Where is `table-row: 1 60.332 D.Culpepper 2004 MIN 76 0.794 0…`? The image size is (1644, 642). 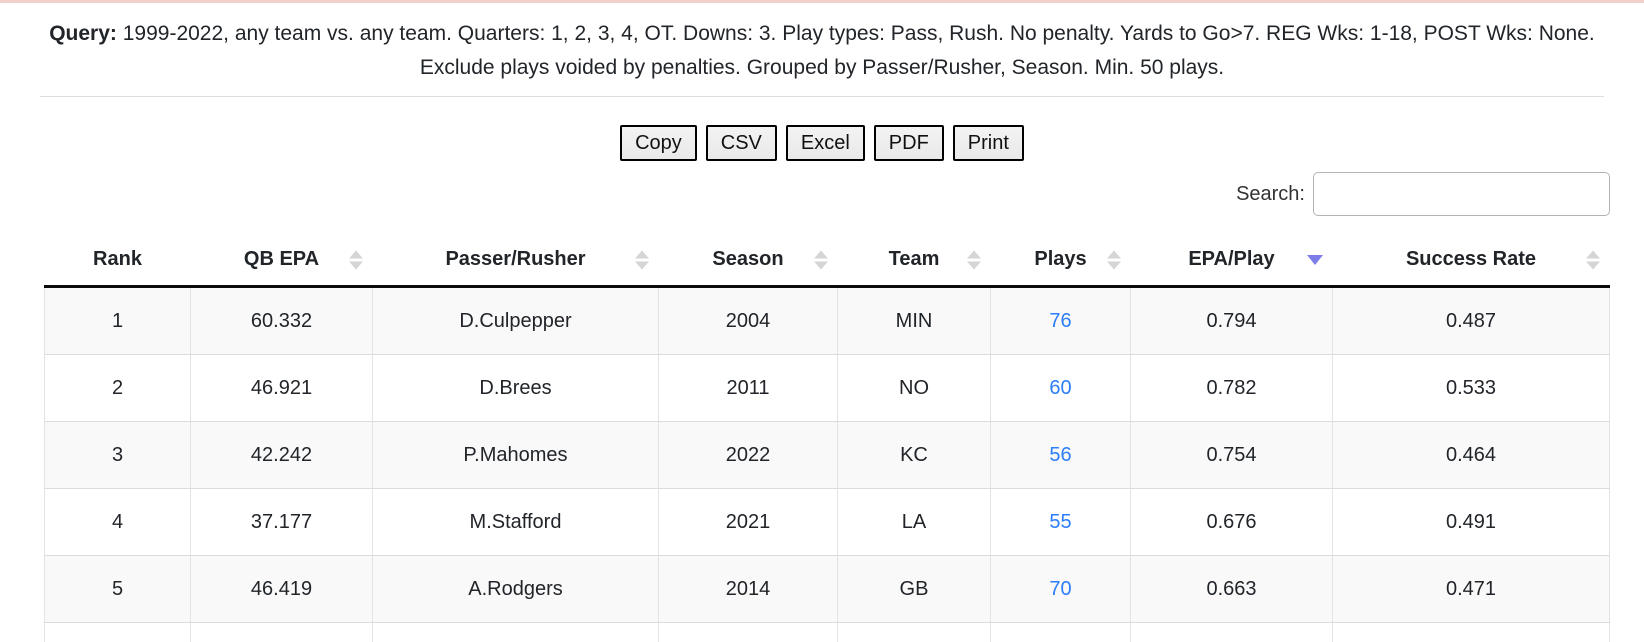 table-row: 1 60.332 D.Culpepper 2004 MIN 76 0.794 0… is located at coordinates (827, 320).